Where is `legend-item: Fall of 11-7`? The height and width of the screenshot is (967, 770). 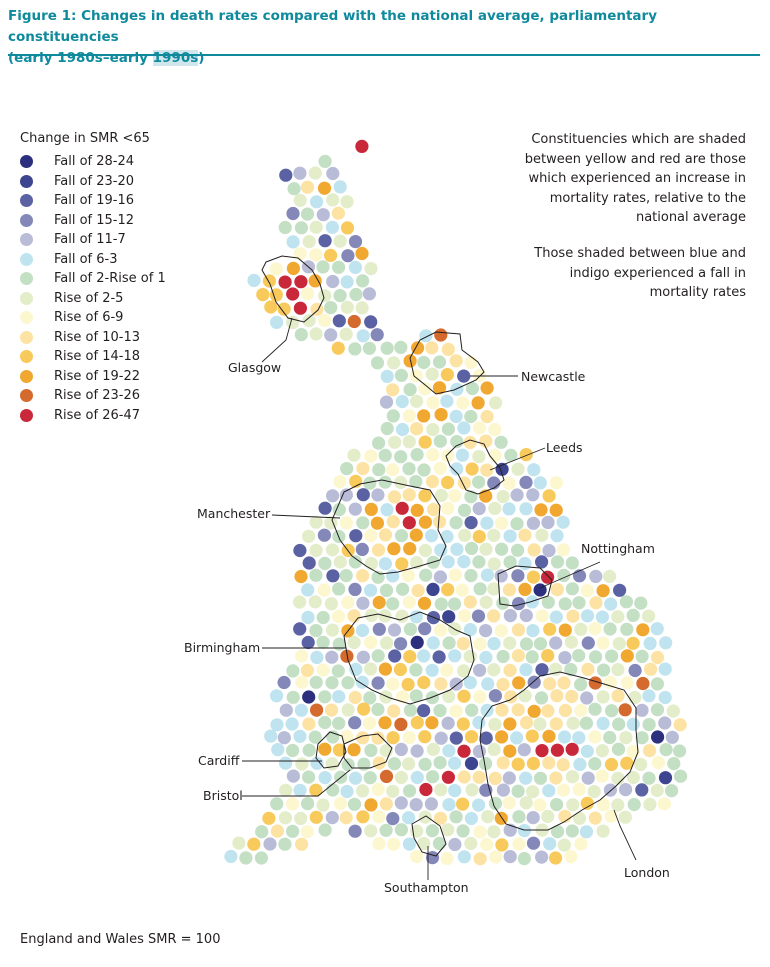
legend-item: Fall of 11-7 is located at coordinates (93, 240).